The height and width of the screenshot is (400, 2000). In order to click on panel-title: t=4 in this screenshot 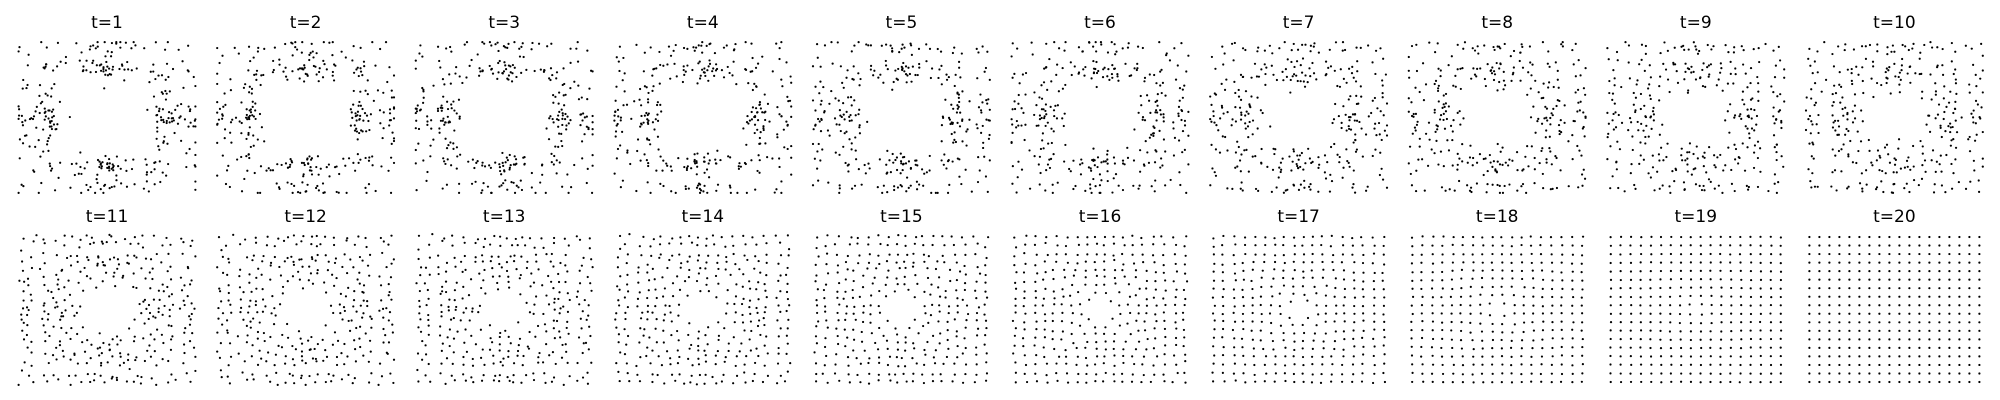, I will do `click(703, 23)`.